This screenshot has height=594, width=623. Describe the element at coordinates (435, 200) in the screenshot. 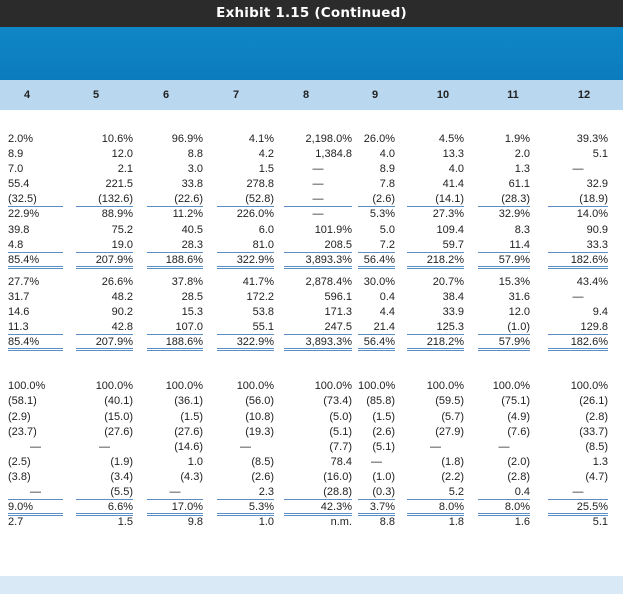

I see `table-cell: (14.1)` at that location.